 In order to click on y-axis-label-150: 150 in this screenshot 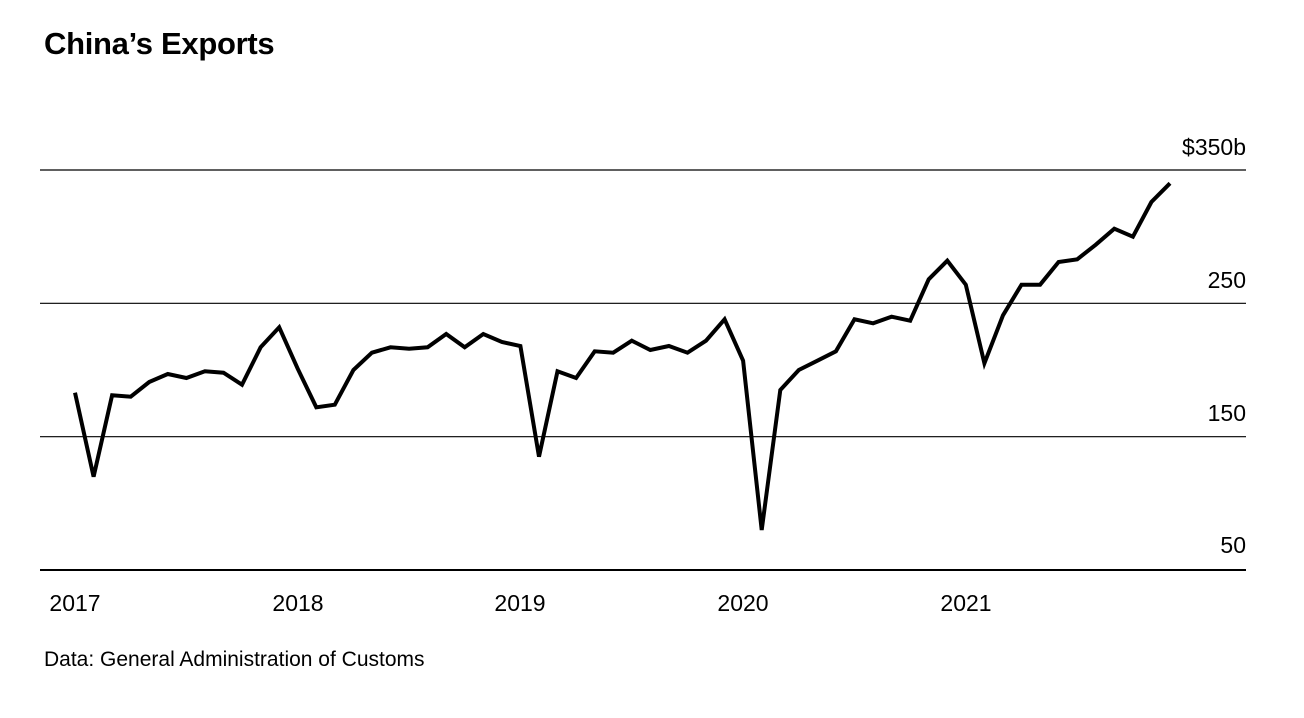, I will do `click(1226, 413)`.